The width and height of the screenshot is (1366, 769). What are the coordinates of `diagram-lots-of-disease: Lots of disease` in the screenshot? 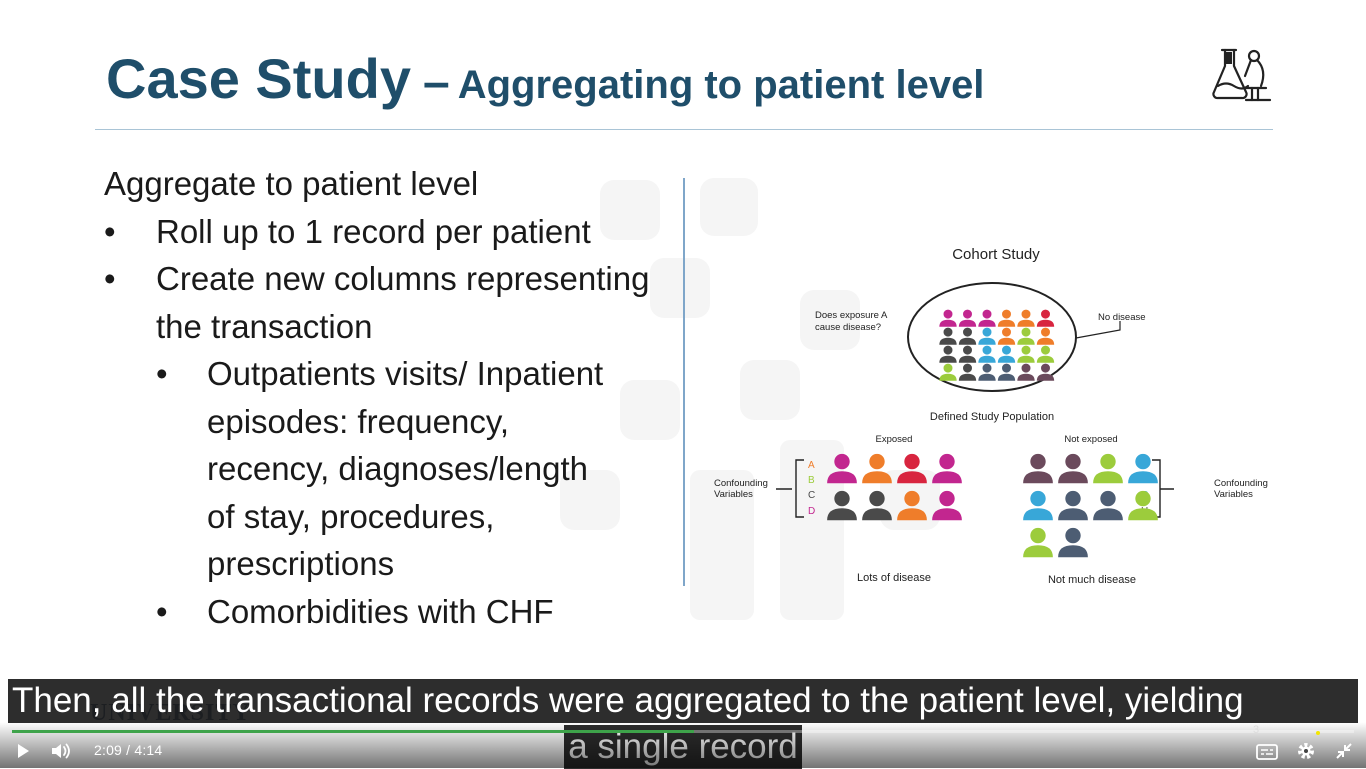 It's located at (894, 578).